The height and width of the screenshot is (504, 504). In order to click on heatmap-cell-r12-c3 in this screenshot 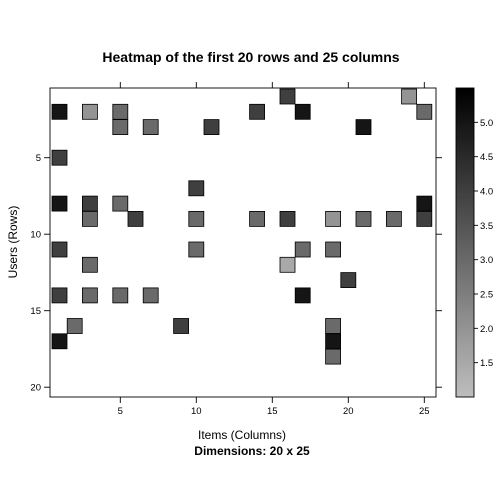, I will do `click(90, 264)`.